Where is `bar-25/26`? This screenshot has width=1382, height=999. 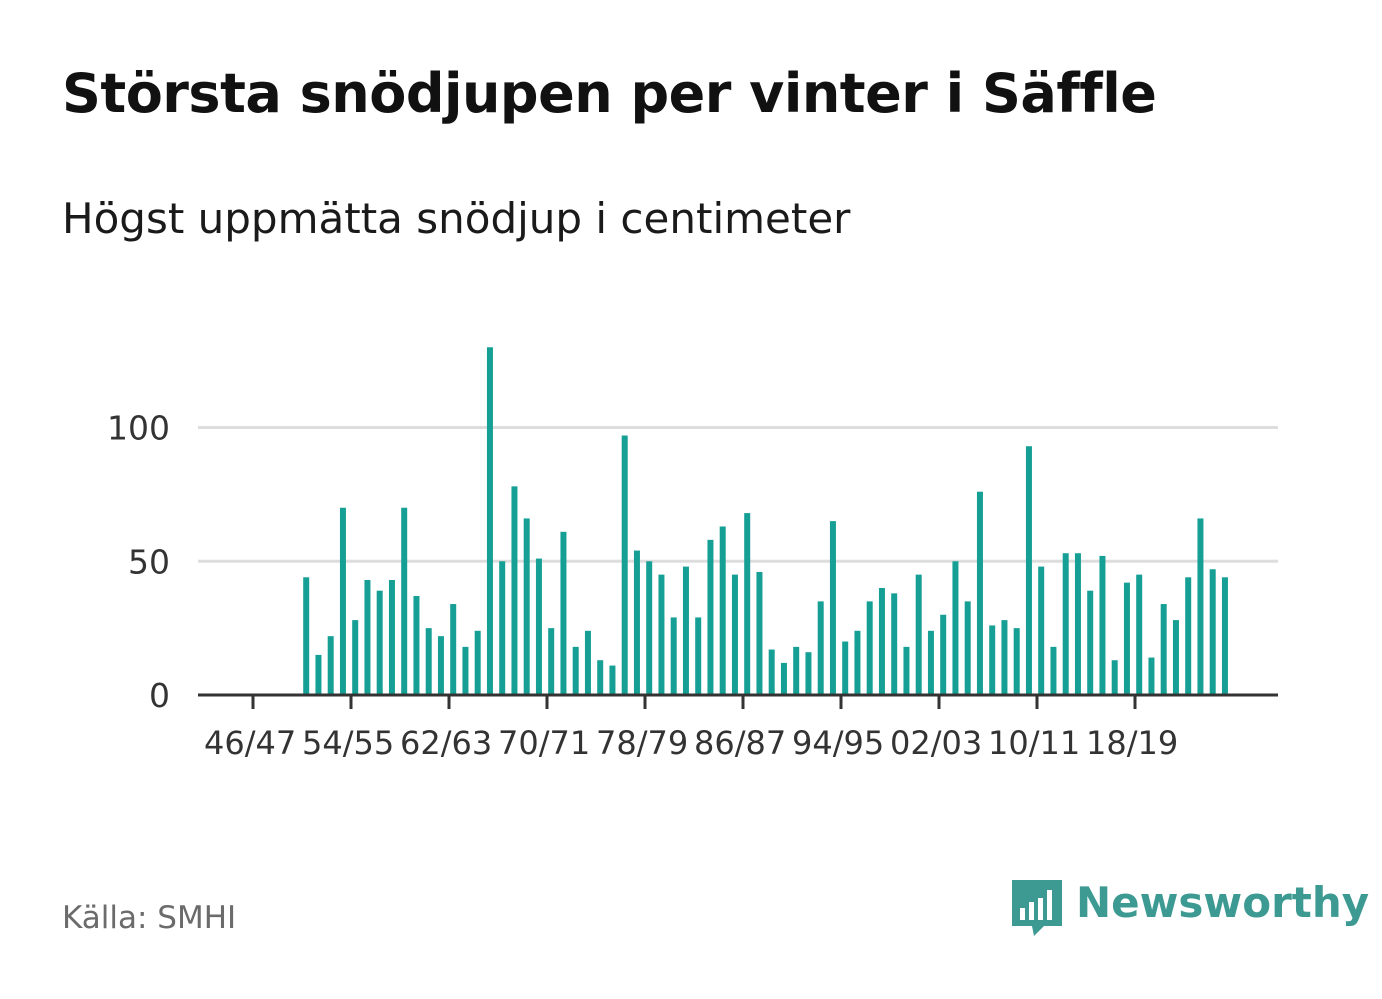 bar-25/26 is located at coordinates (1224, 636).